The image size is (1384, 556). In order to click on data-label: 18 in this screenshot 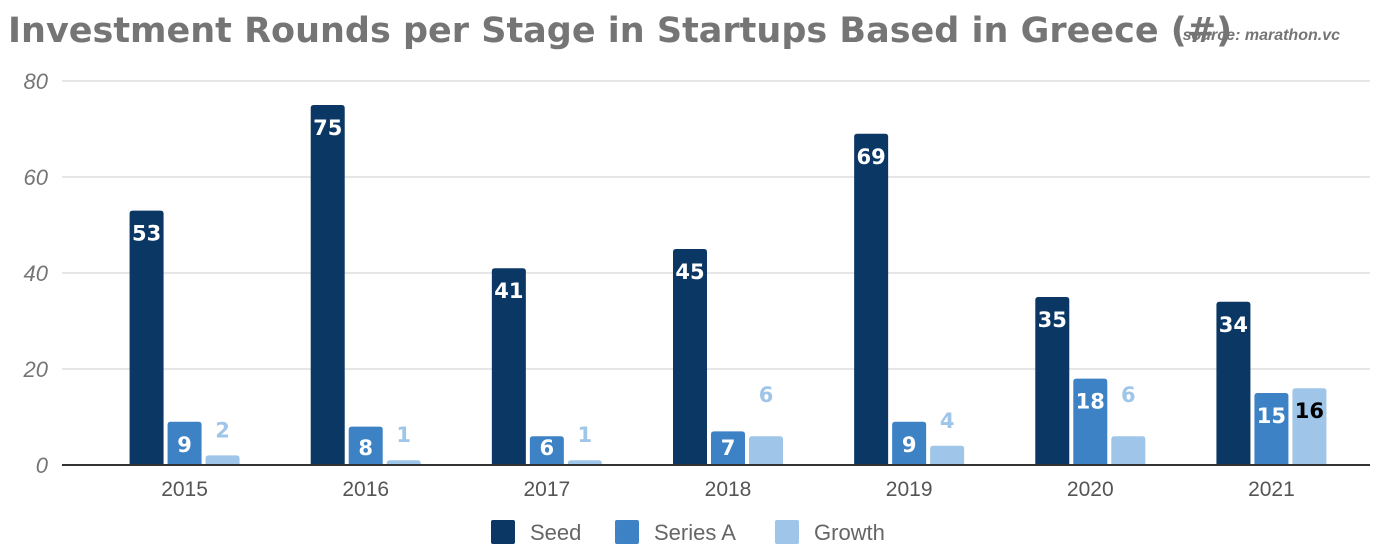, I will do `click(1090, 402)`.